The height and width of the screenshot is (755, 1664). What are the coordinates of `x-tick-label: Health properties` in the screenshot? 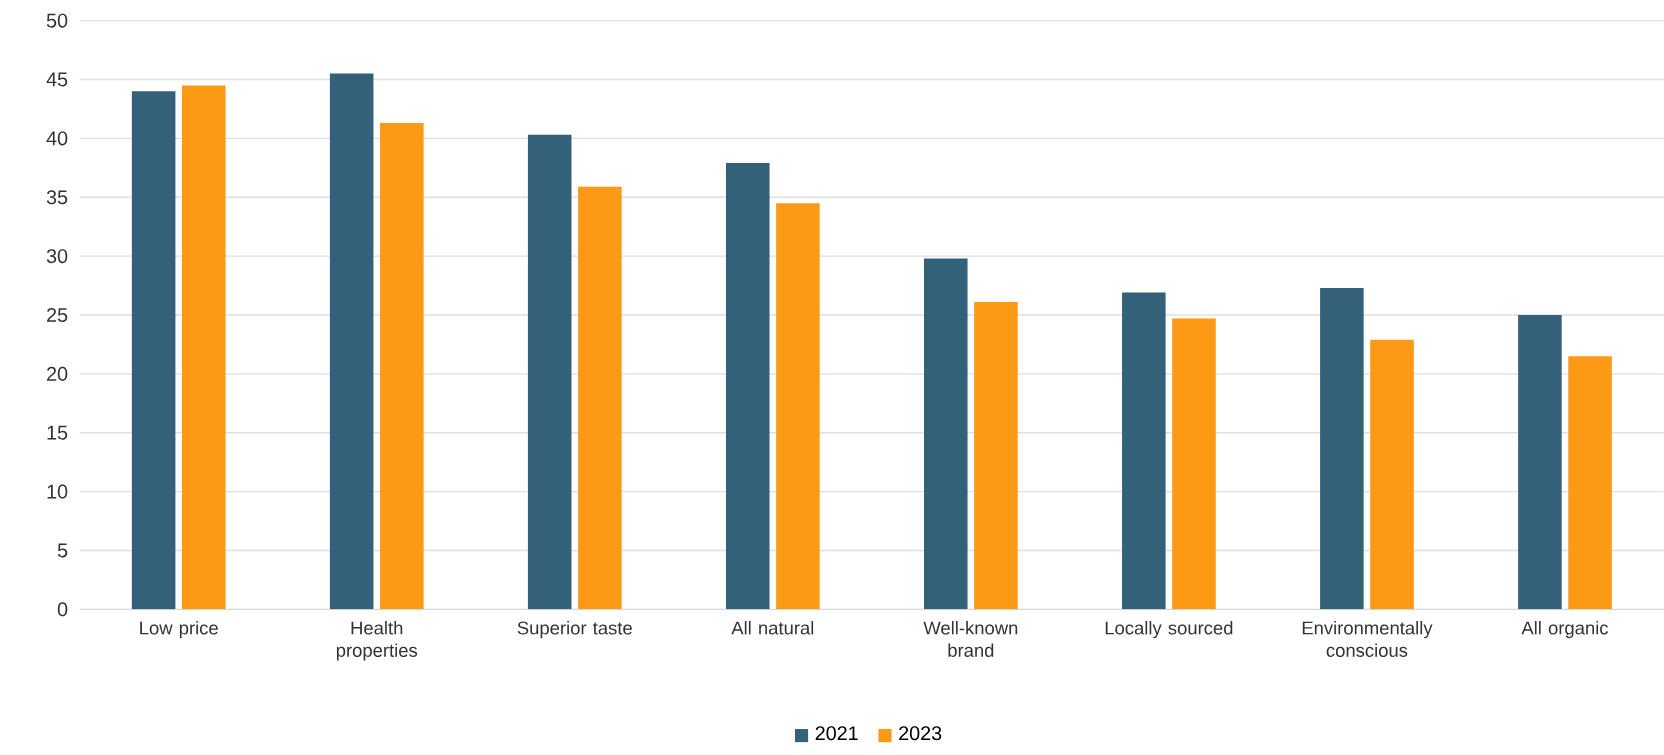 It's located at (377, 641).